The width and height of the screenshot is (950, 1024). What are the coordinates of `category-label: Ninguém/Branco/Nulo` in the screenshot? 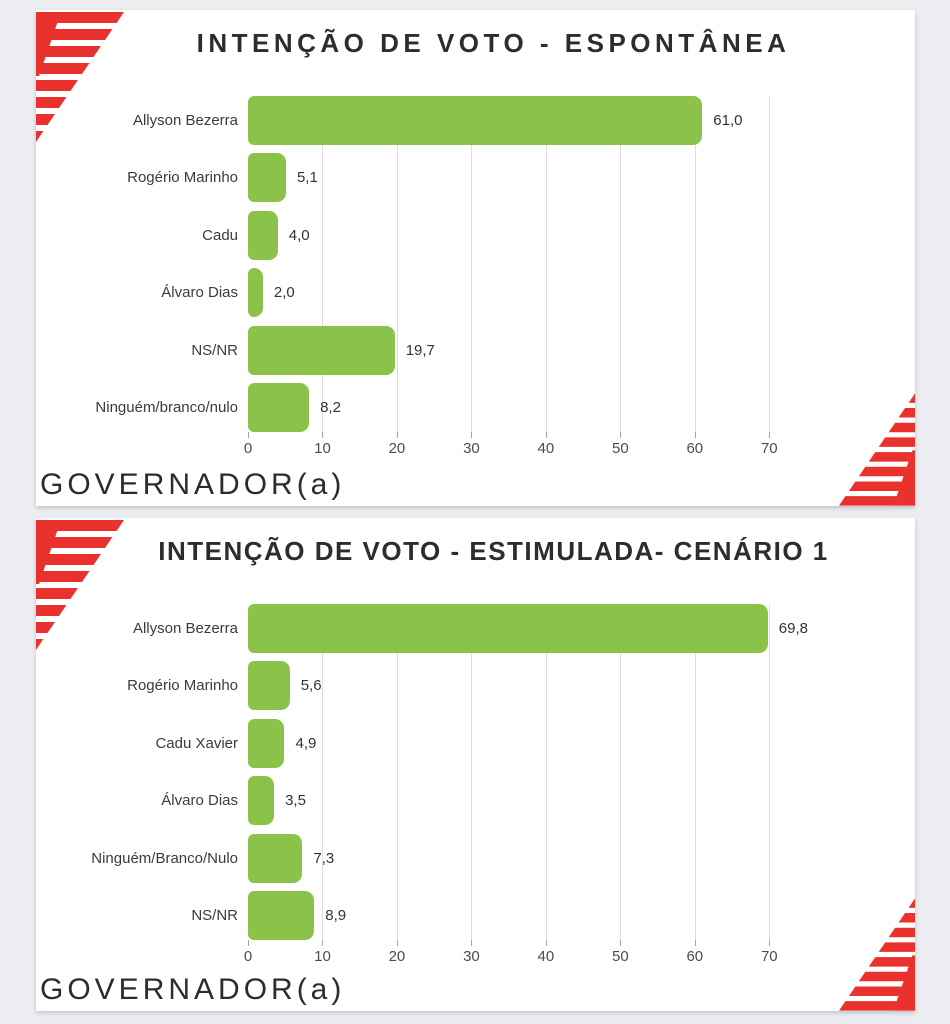 It's located at (164, 858).